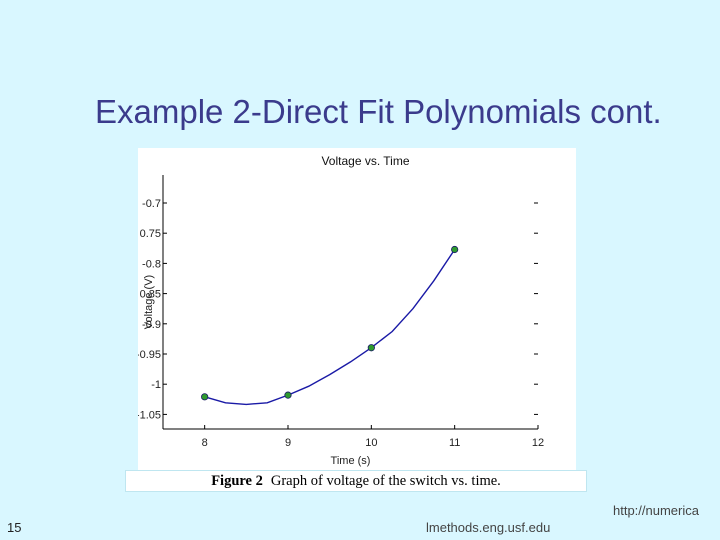  Describe the element at coordinates (538, 443) in the screenshot. I see `x-tick-label: 12` at that location.